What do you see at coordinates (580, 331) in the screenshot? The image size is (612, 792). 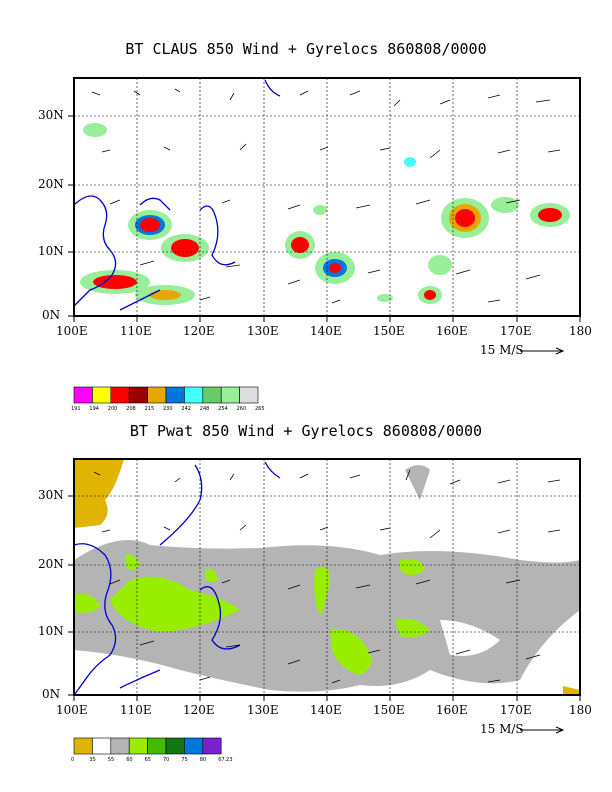 I see `top-xtick-180: 180` at bounding box center [580, 331].